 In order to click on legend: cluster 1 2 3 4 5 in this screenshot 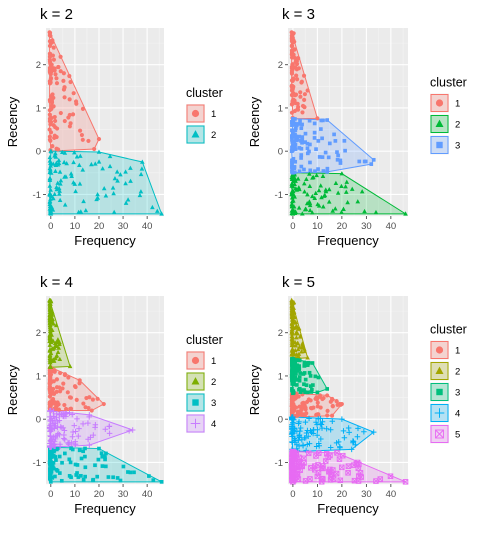, I will do `click(448, 383)`.